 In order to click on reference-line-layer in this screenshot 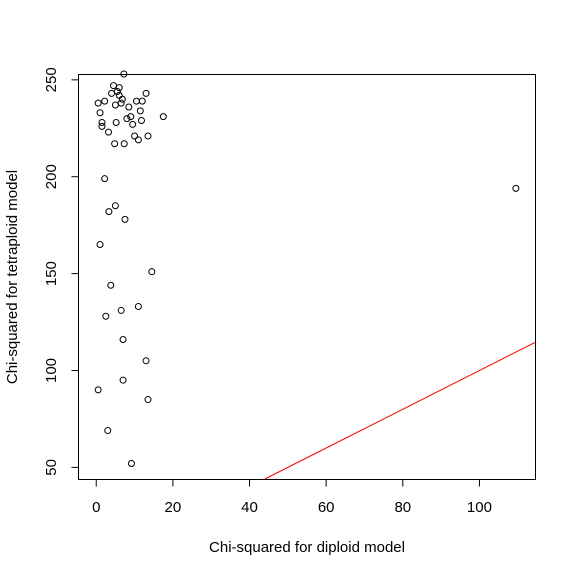, I will do `click(400, 410)`.